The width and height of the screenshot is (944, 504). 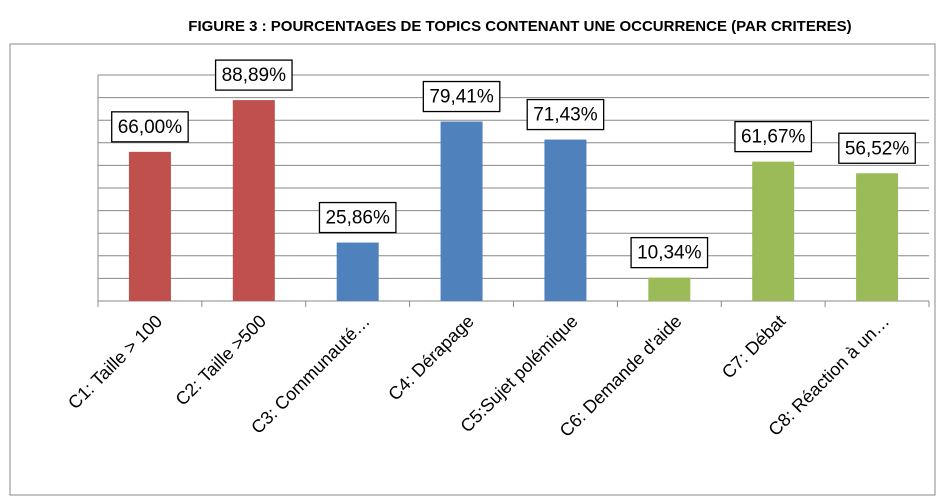 I want to click on x-tick-label: C4: Dérapage, so click(x=430, y=357).